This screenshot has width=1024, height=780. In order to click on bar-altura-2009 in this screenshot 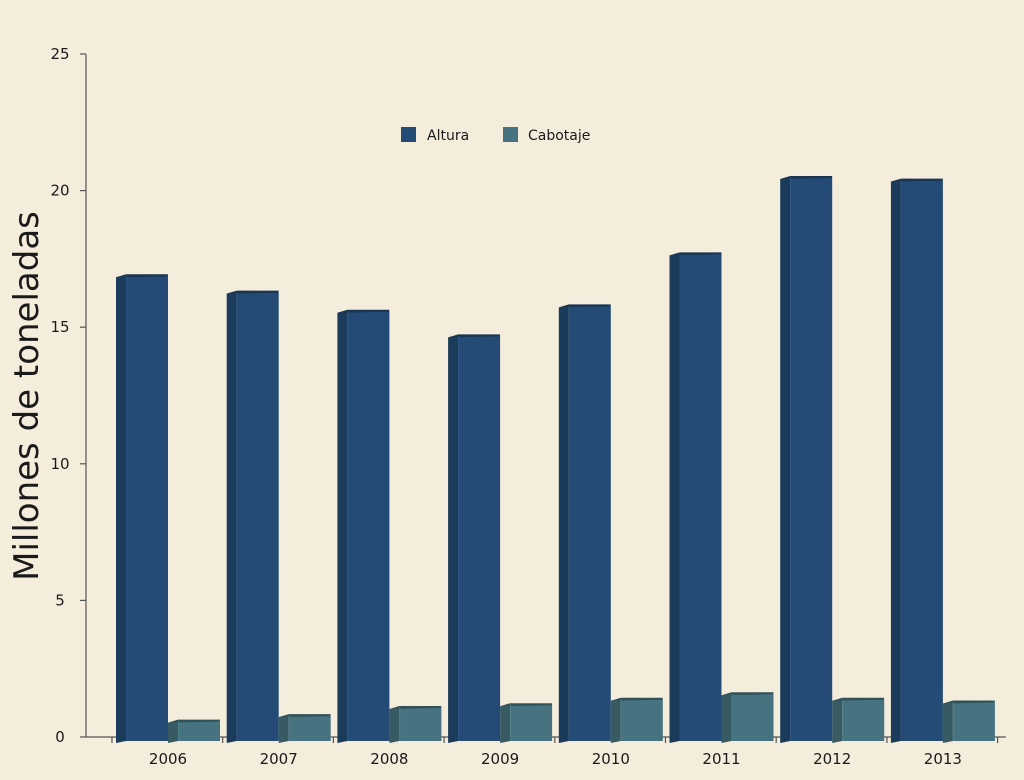, I will do `click(474, 538)`.